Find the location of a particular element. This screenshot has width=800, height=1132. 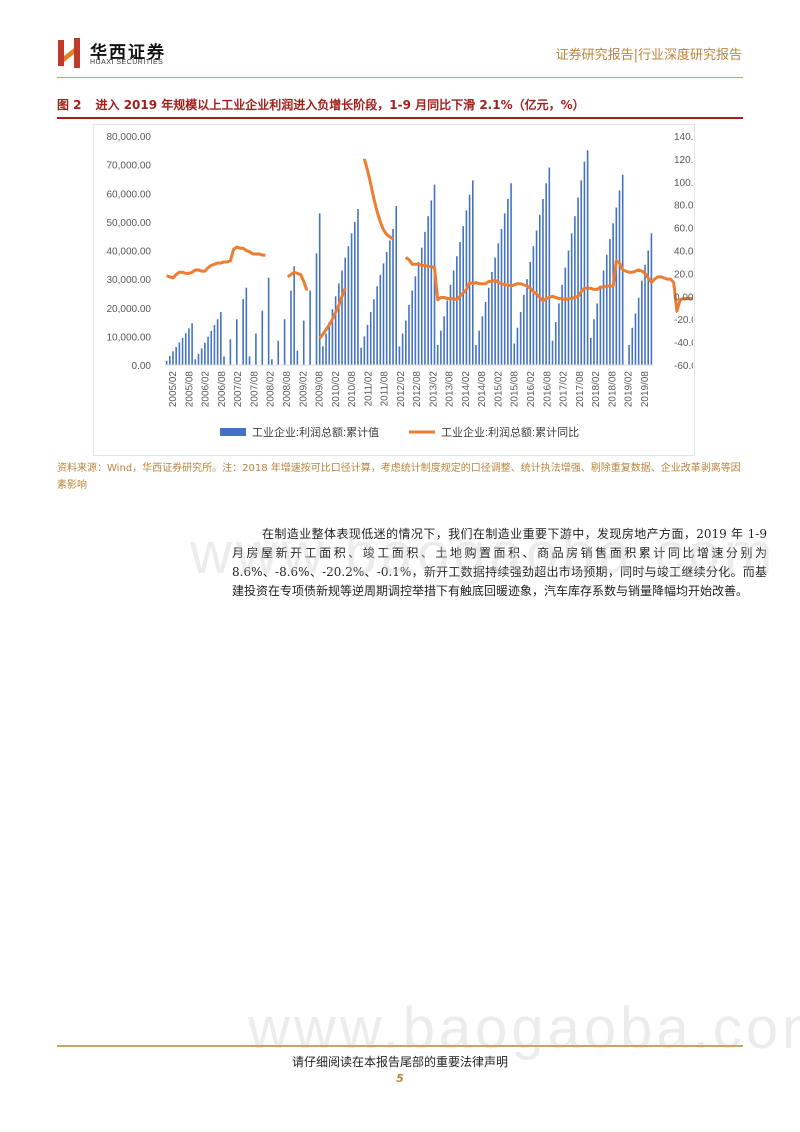

left-tick-label: 70,000.00 is located at coordinates (129, 166).